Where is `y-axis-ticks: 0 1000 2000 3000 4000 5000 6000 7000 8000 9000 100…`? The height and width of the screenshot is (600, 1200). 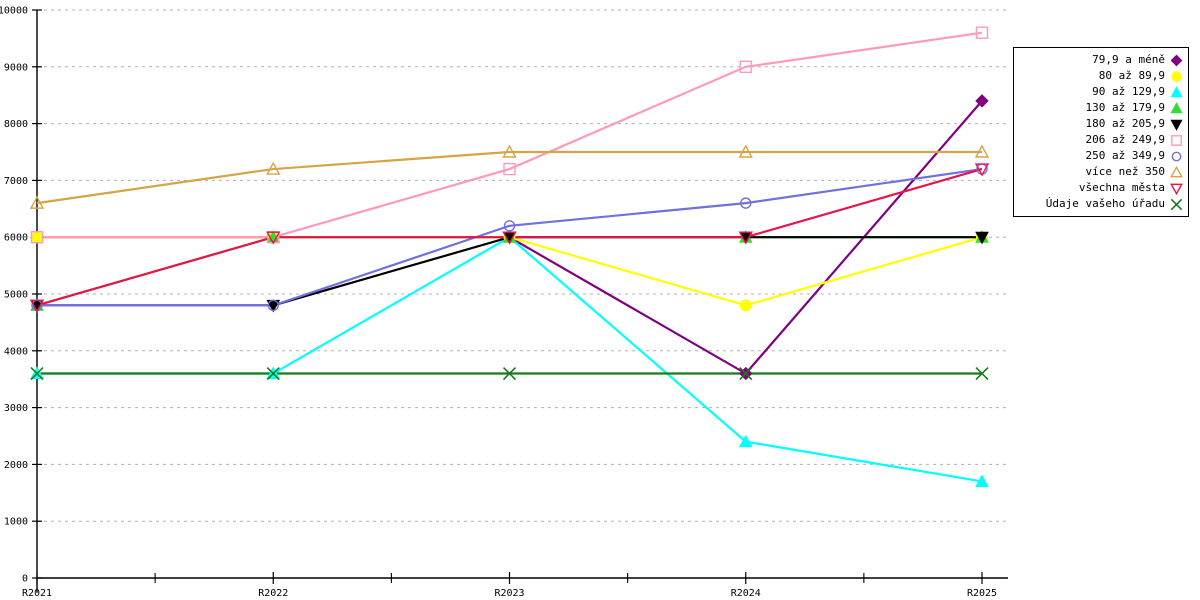 y-axis-ticks: 0 1000 2000 3000 4000 5000 6000 7000 8000 9000 100… is located at coordinates (21, 295).